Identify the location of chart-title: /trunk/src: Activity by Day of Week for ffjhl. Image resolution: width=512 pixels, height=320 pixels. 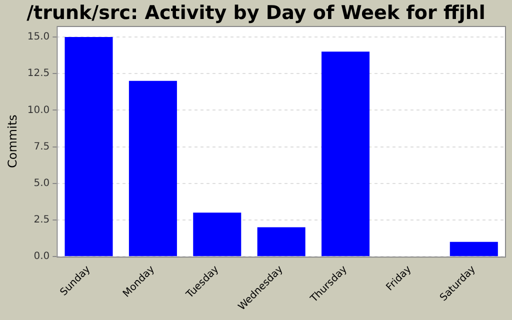
(256, 13).